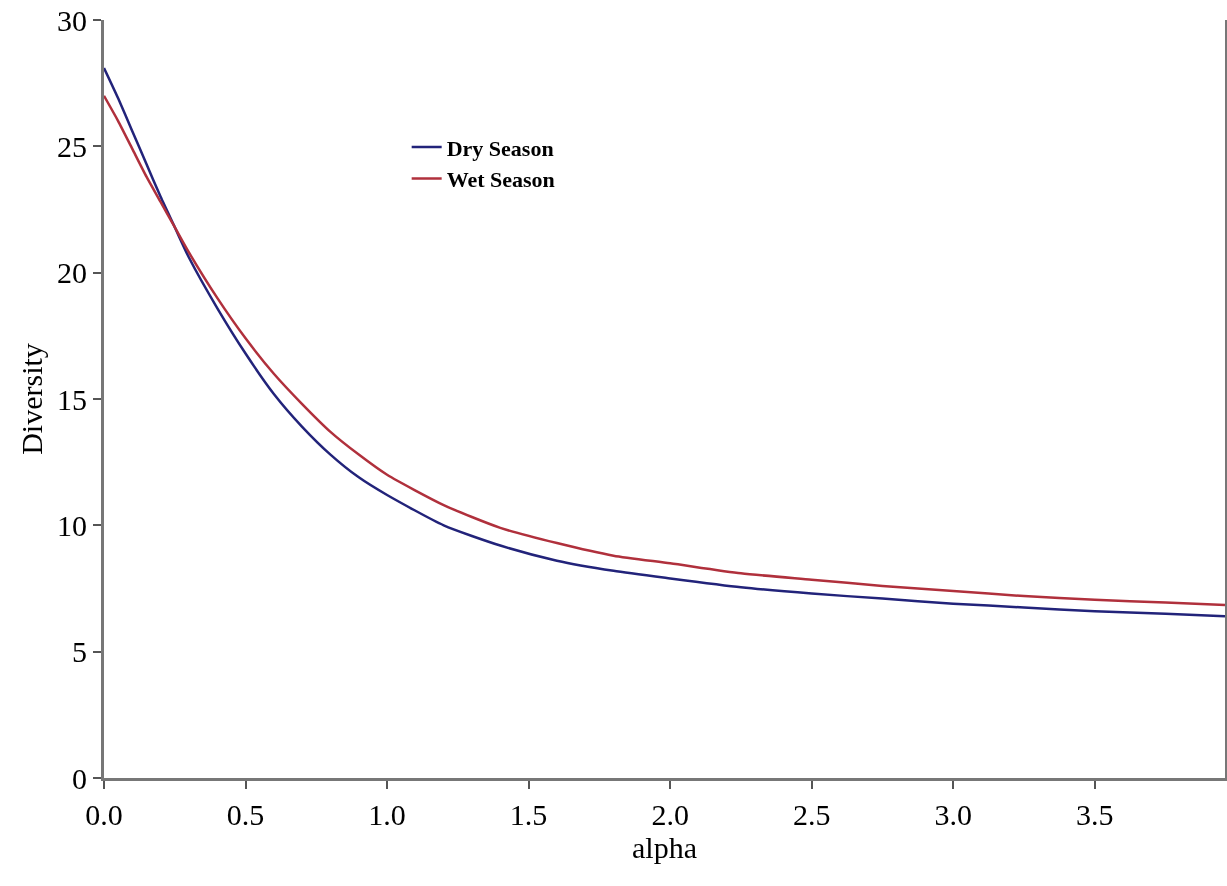  What do you see at coordinates (79, 652) in the screenshot?
I see `y-tick-label: 5` at bounding box center [79, 652].